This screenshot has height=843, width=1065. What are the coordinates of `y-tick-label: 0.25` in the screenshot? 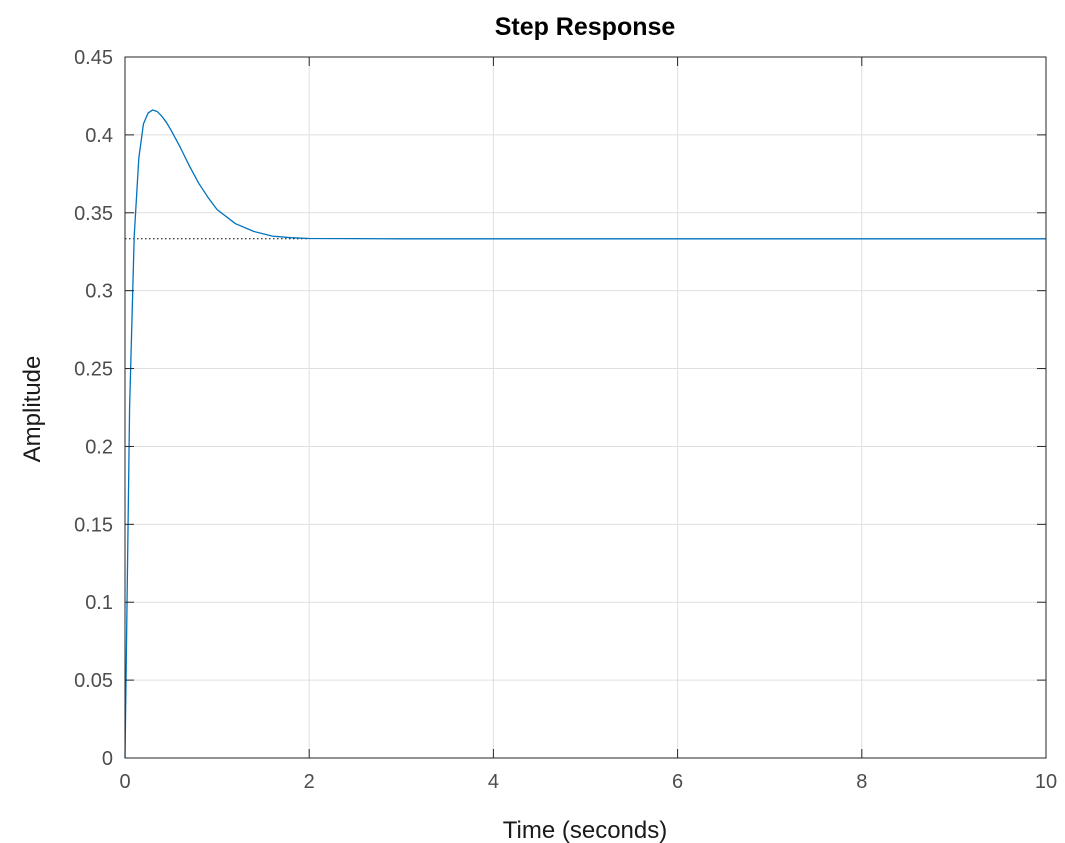 It's located at (93, 370).